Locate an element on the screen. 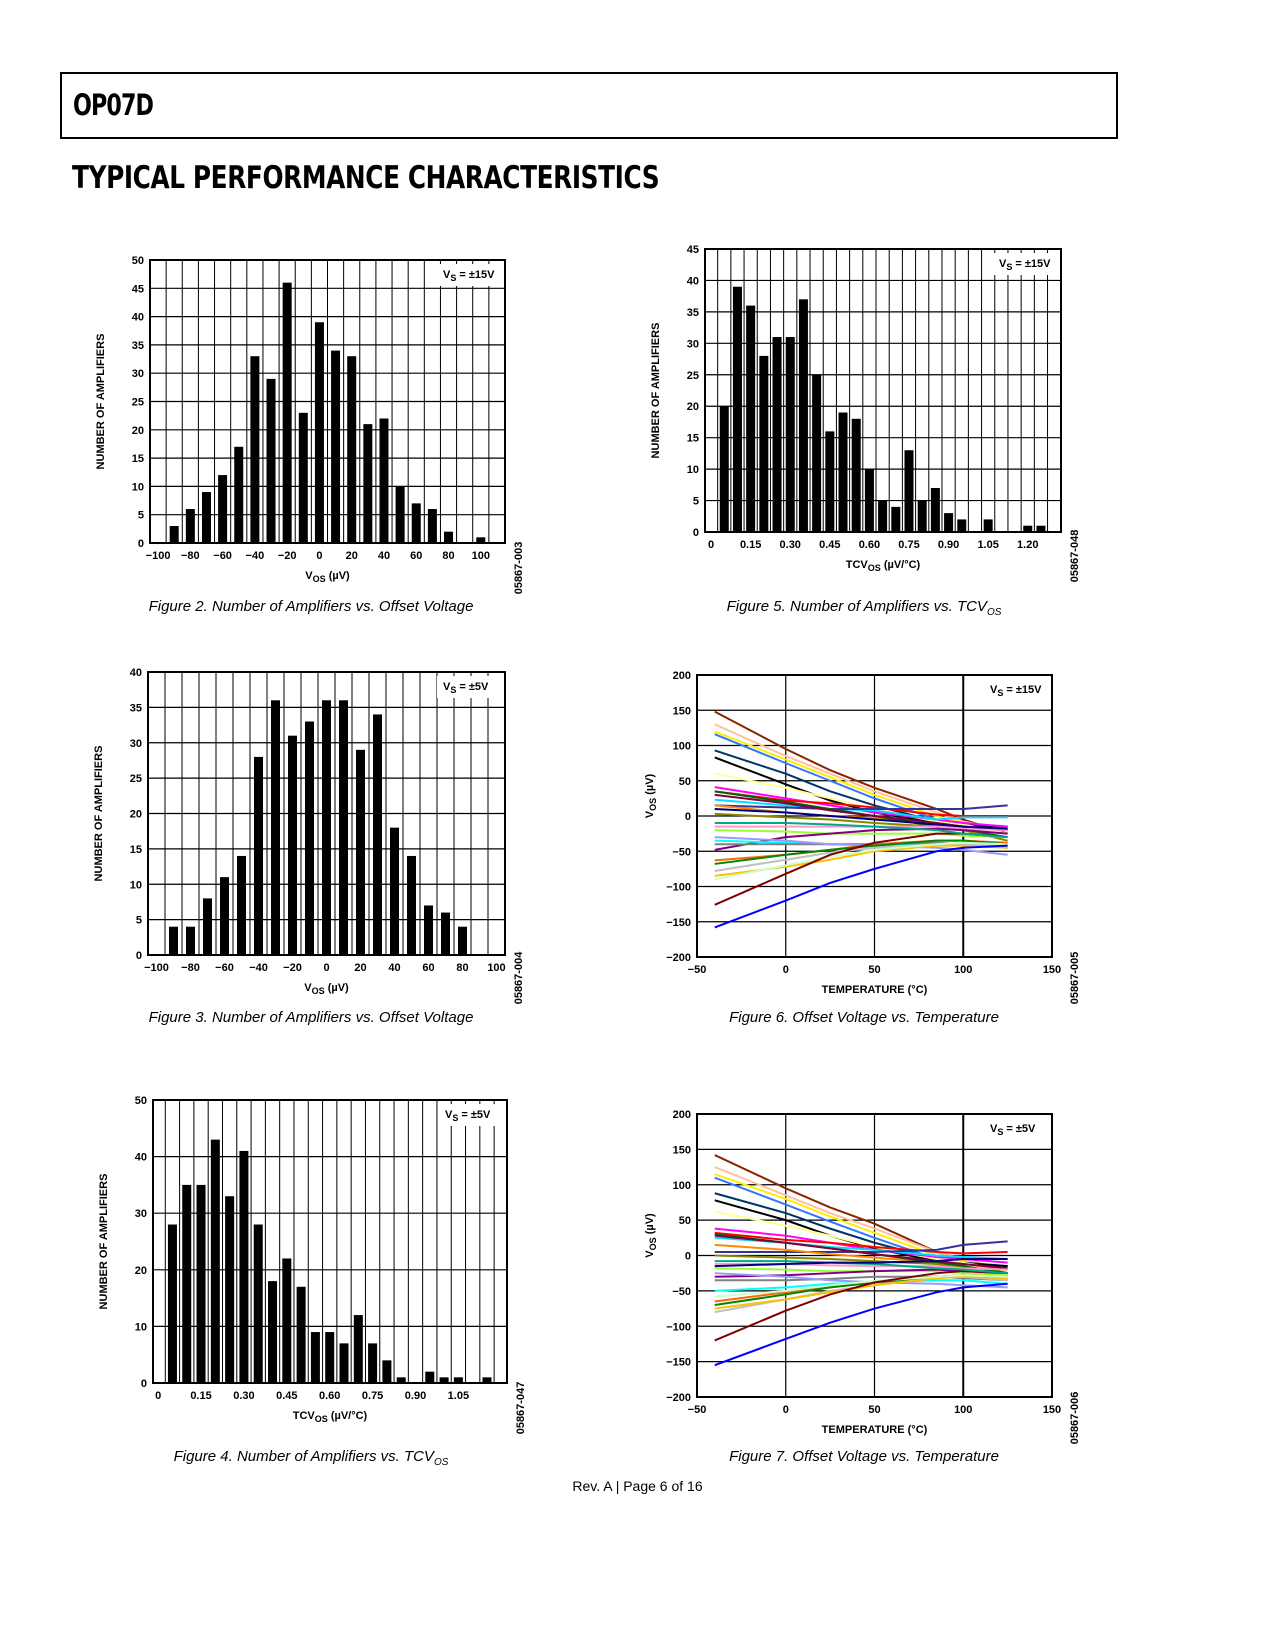 This screenshot has height=1650, width=1275. x-tick-label: −20 is located at coordinates (287, 556).